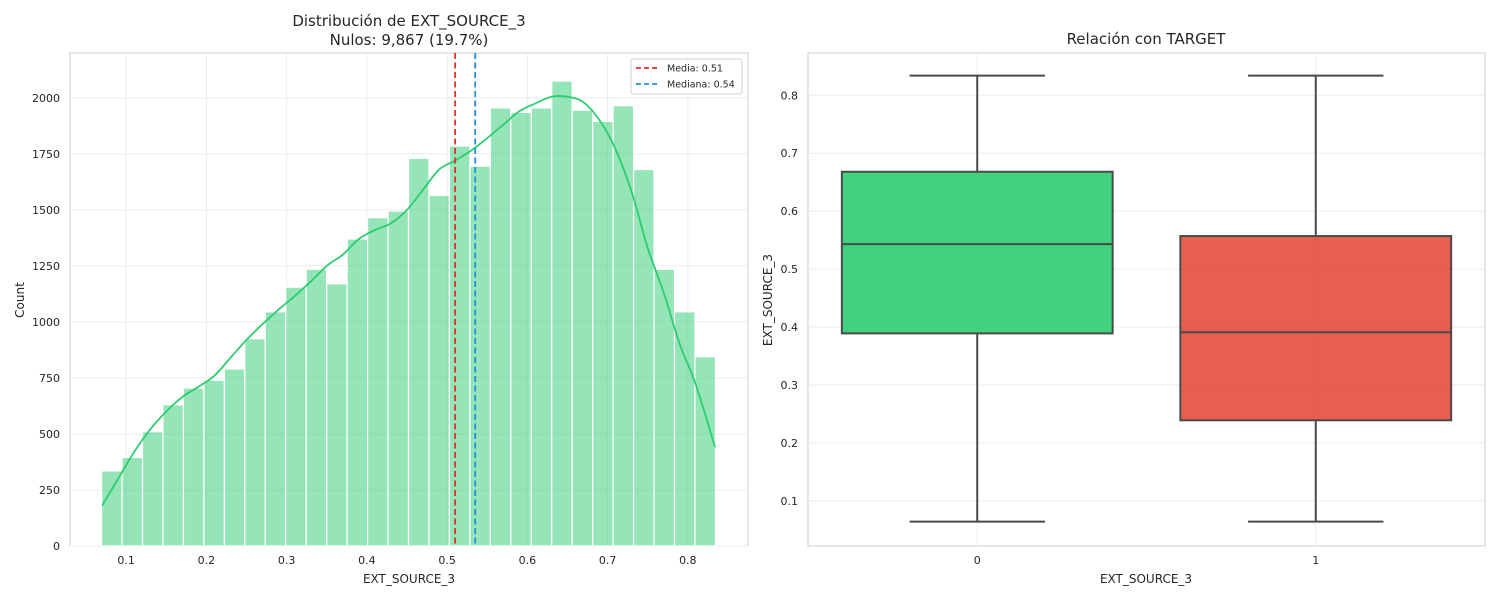 The image size is (1500, 600). What do you see at coordinates (49, 490) in the screenshot?
I see `y-tick-label: 250` at bounding box center [49, 490].